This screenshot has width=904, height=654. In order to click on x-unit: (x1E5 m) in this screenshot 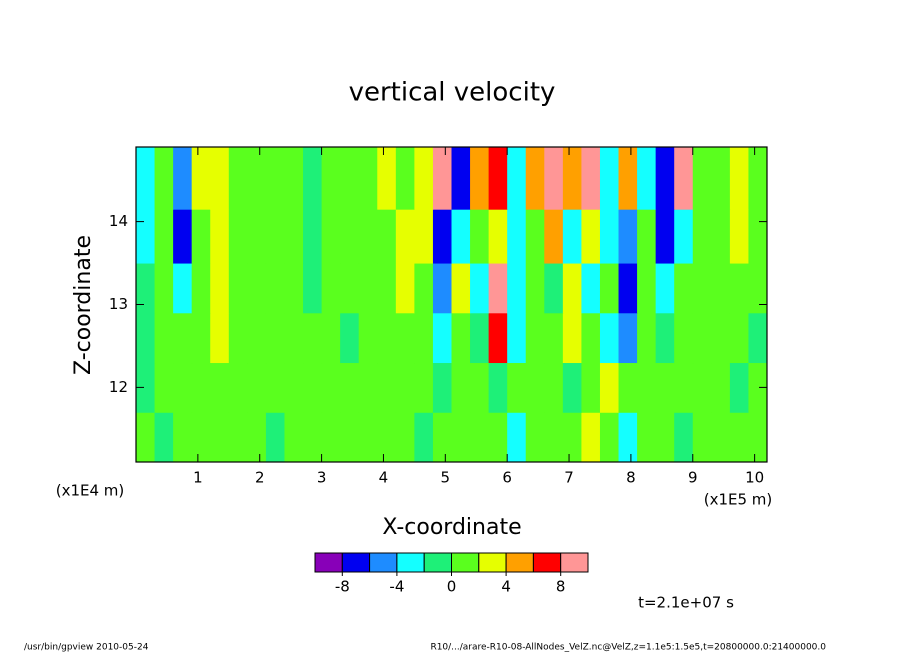, I will do `click(738, 500)`.